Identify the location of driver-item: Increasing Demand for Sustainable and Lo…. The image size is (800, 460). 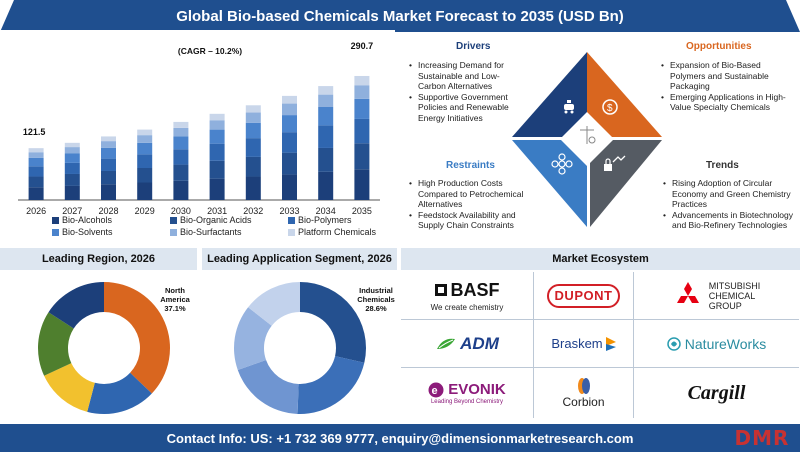
(467, 76).